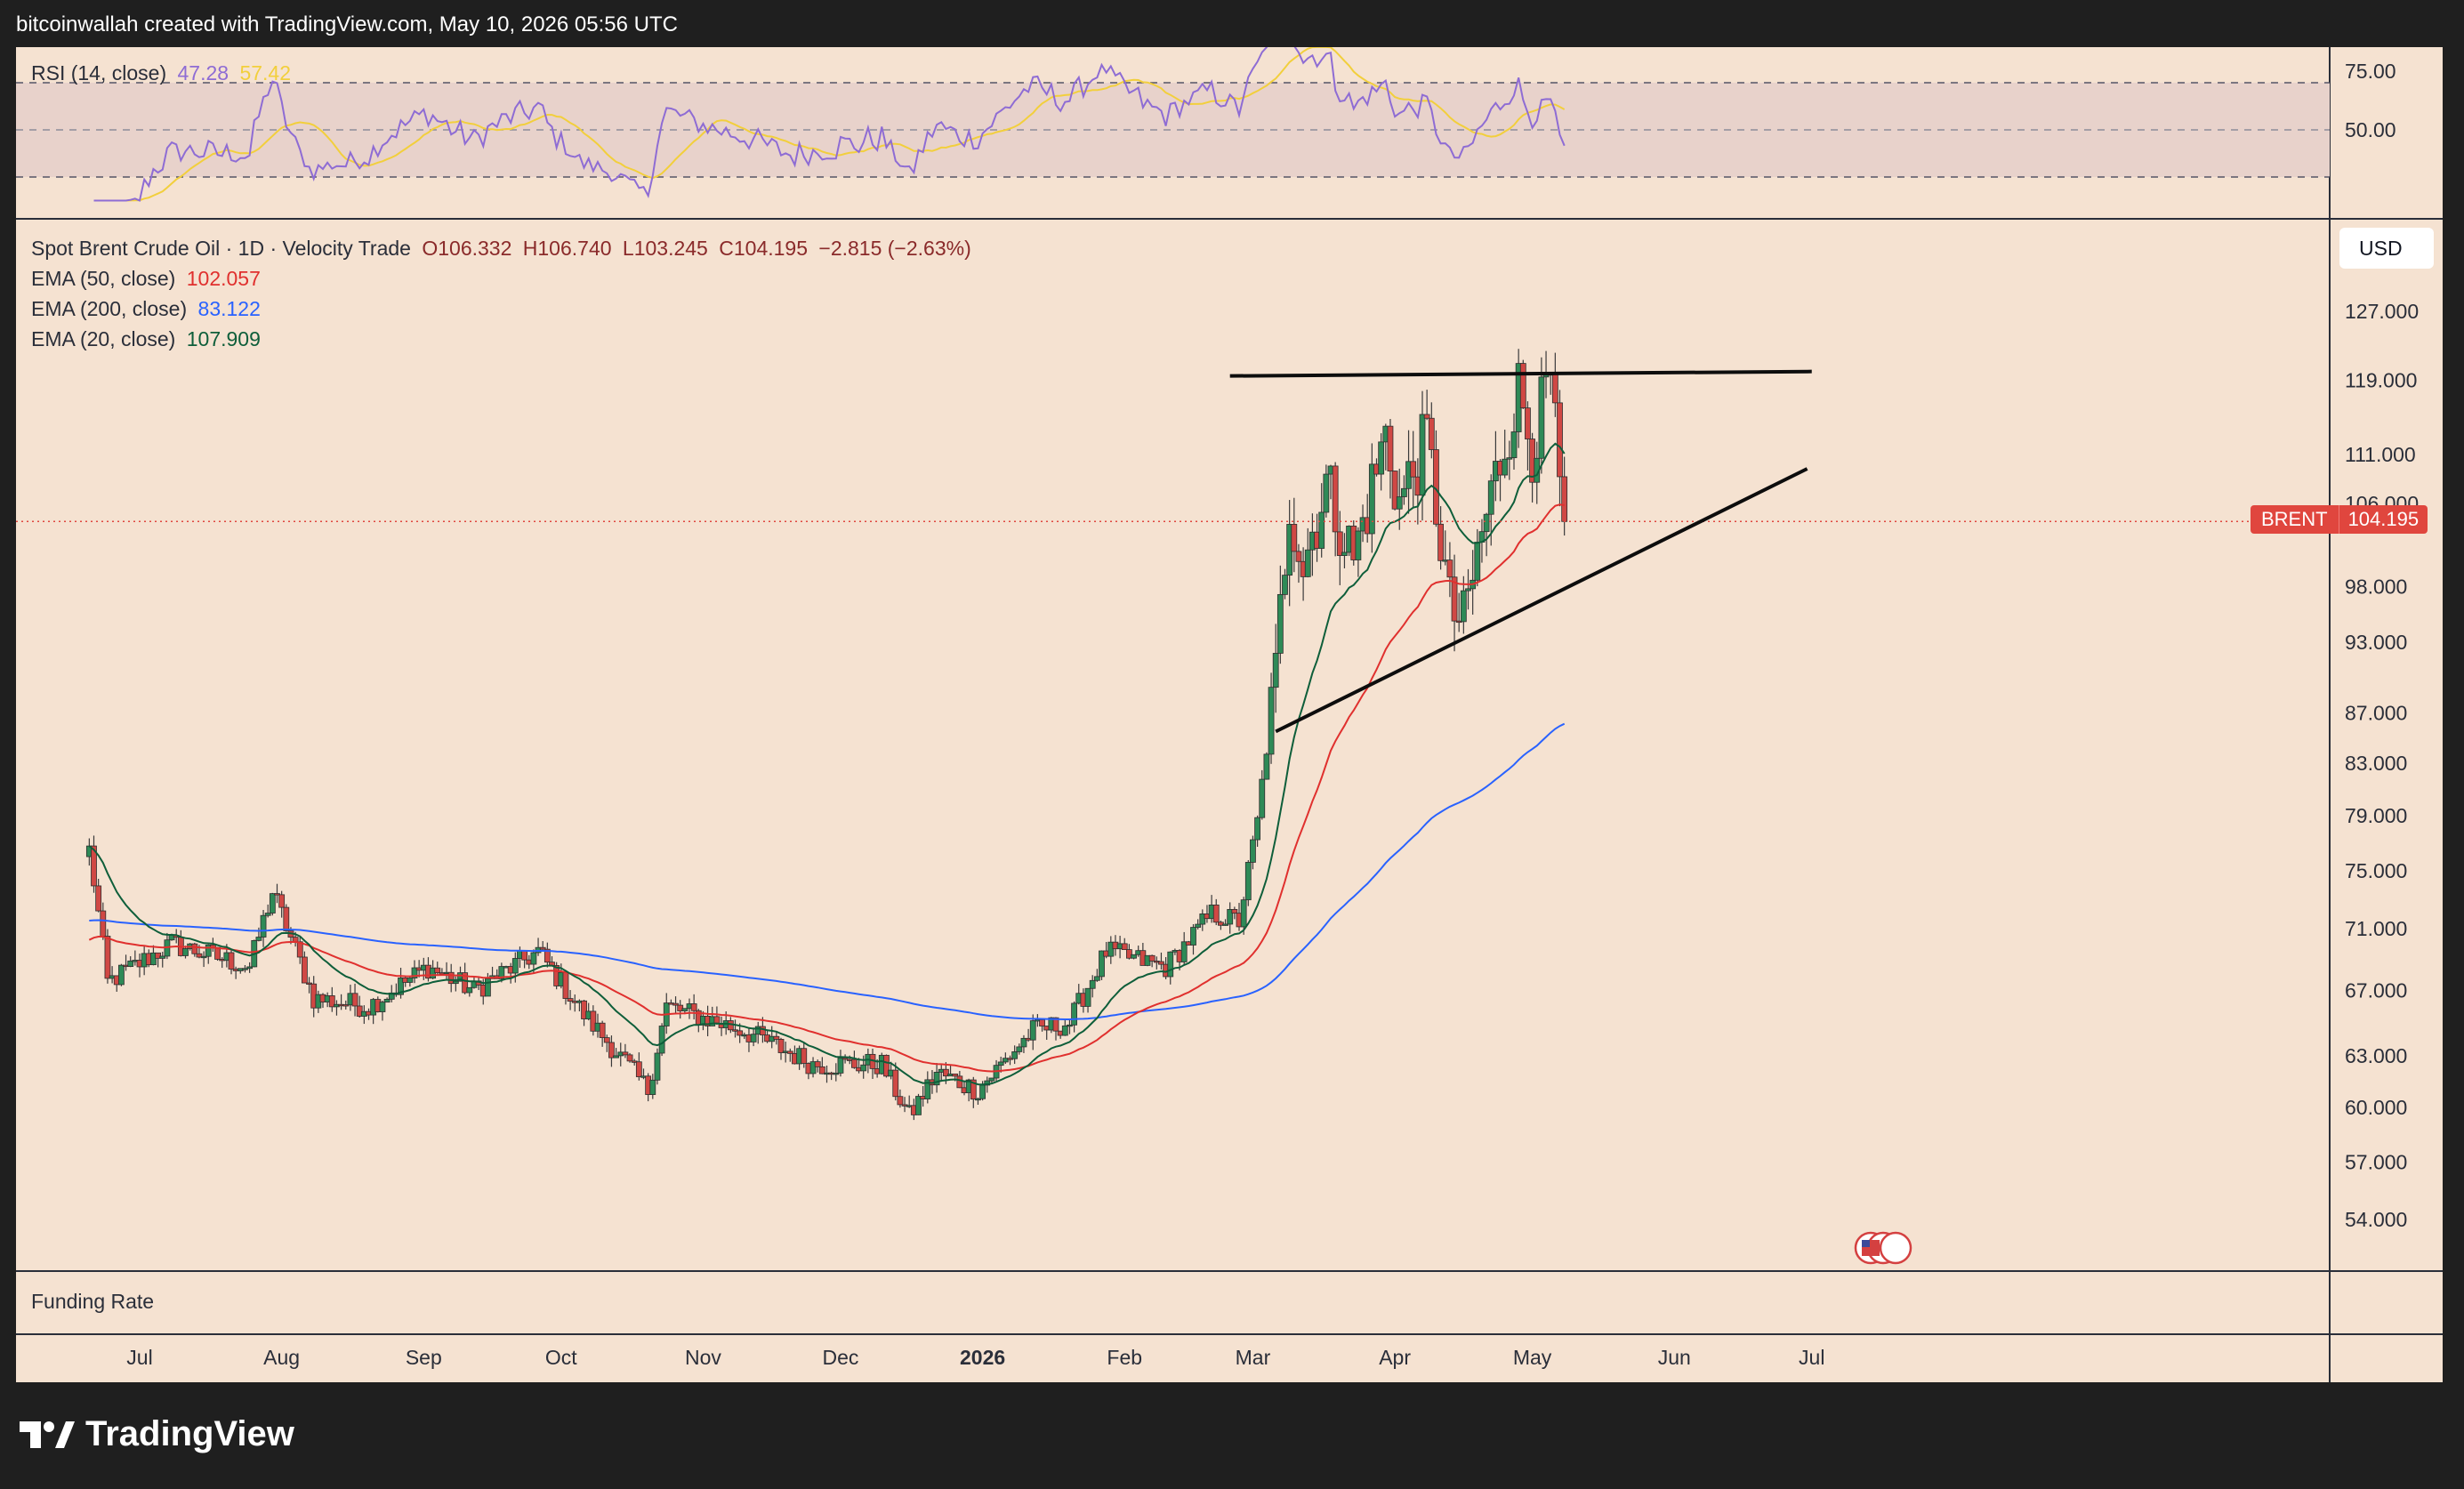  Describe the element at coordinates (2376, 1107) in the screenshot. I see `price-tick-label: 60.000` at that location.